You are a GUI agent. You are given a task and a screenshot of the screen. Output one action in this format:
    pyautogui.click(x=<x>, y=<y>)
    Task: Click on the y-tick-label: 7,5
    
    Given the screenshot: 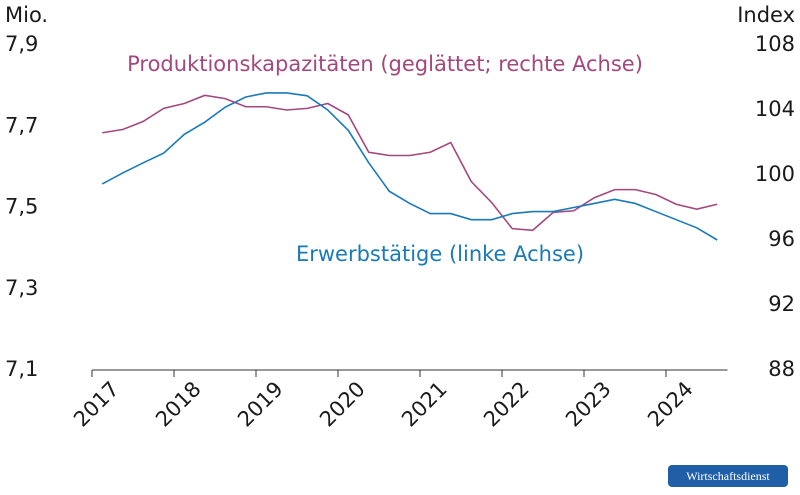 What is the action you would take?
    pyautogui.click(x=21, y=207)
    